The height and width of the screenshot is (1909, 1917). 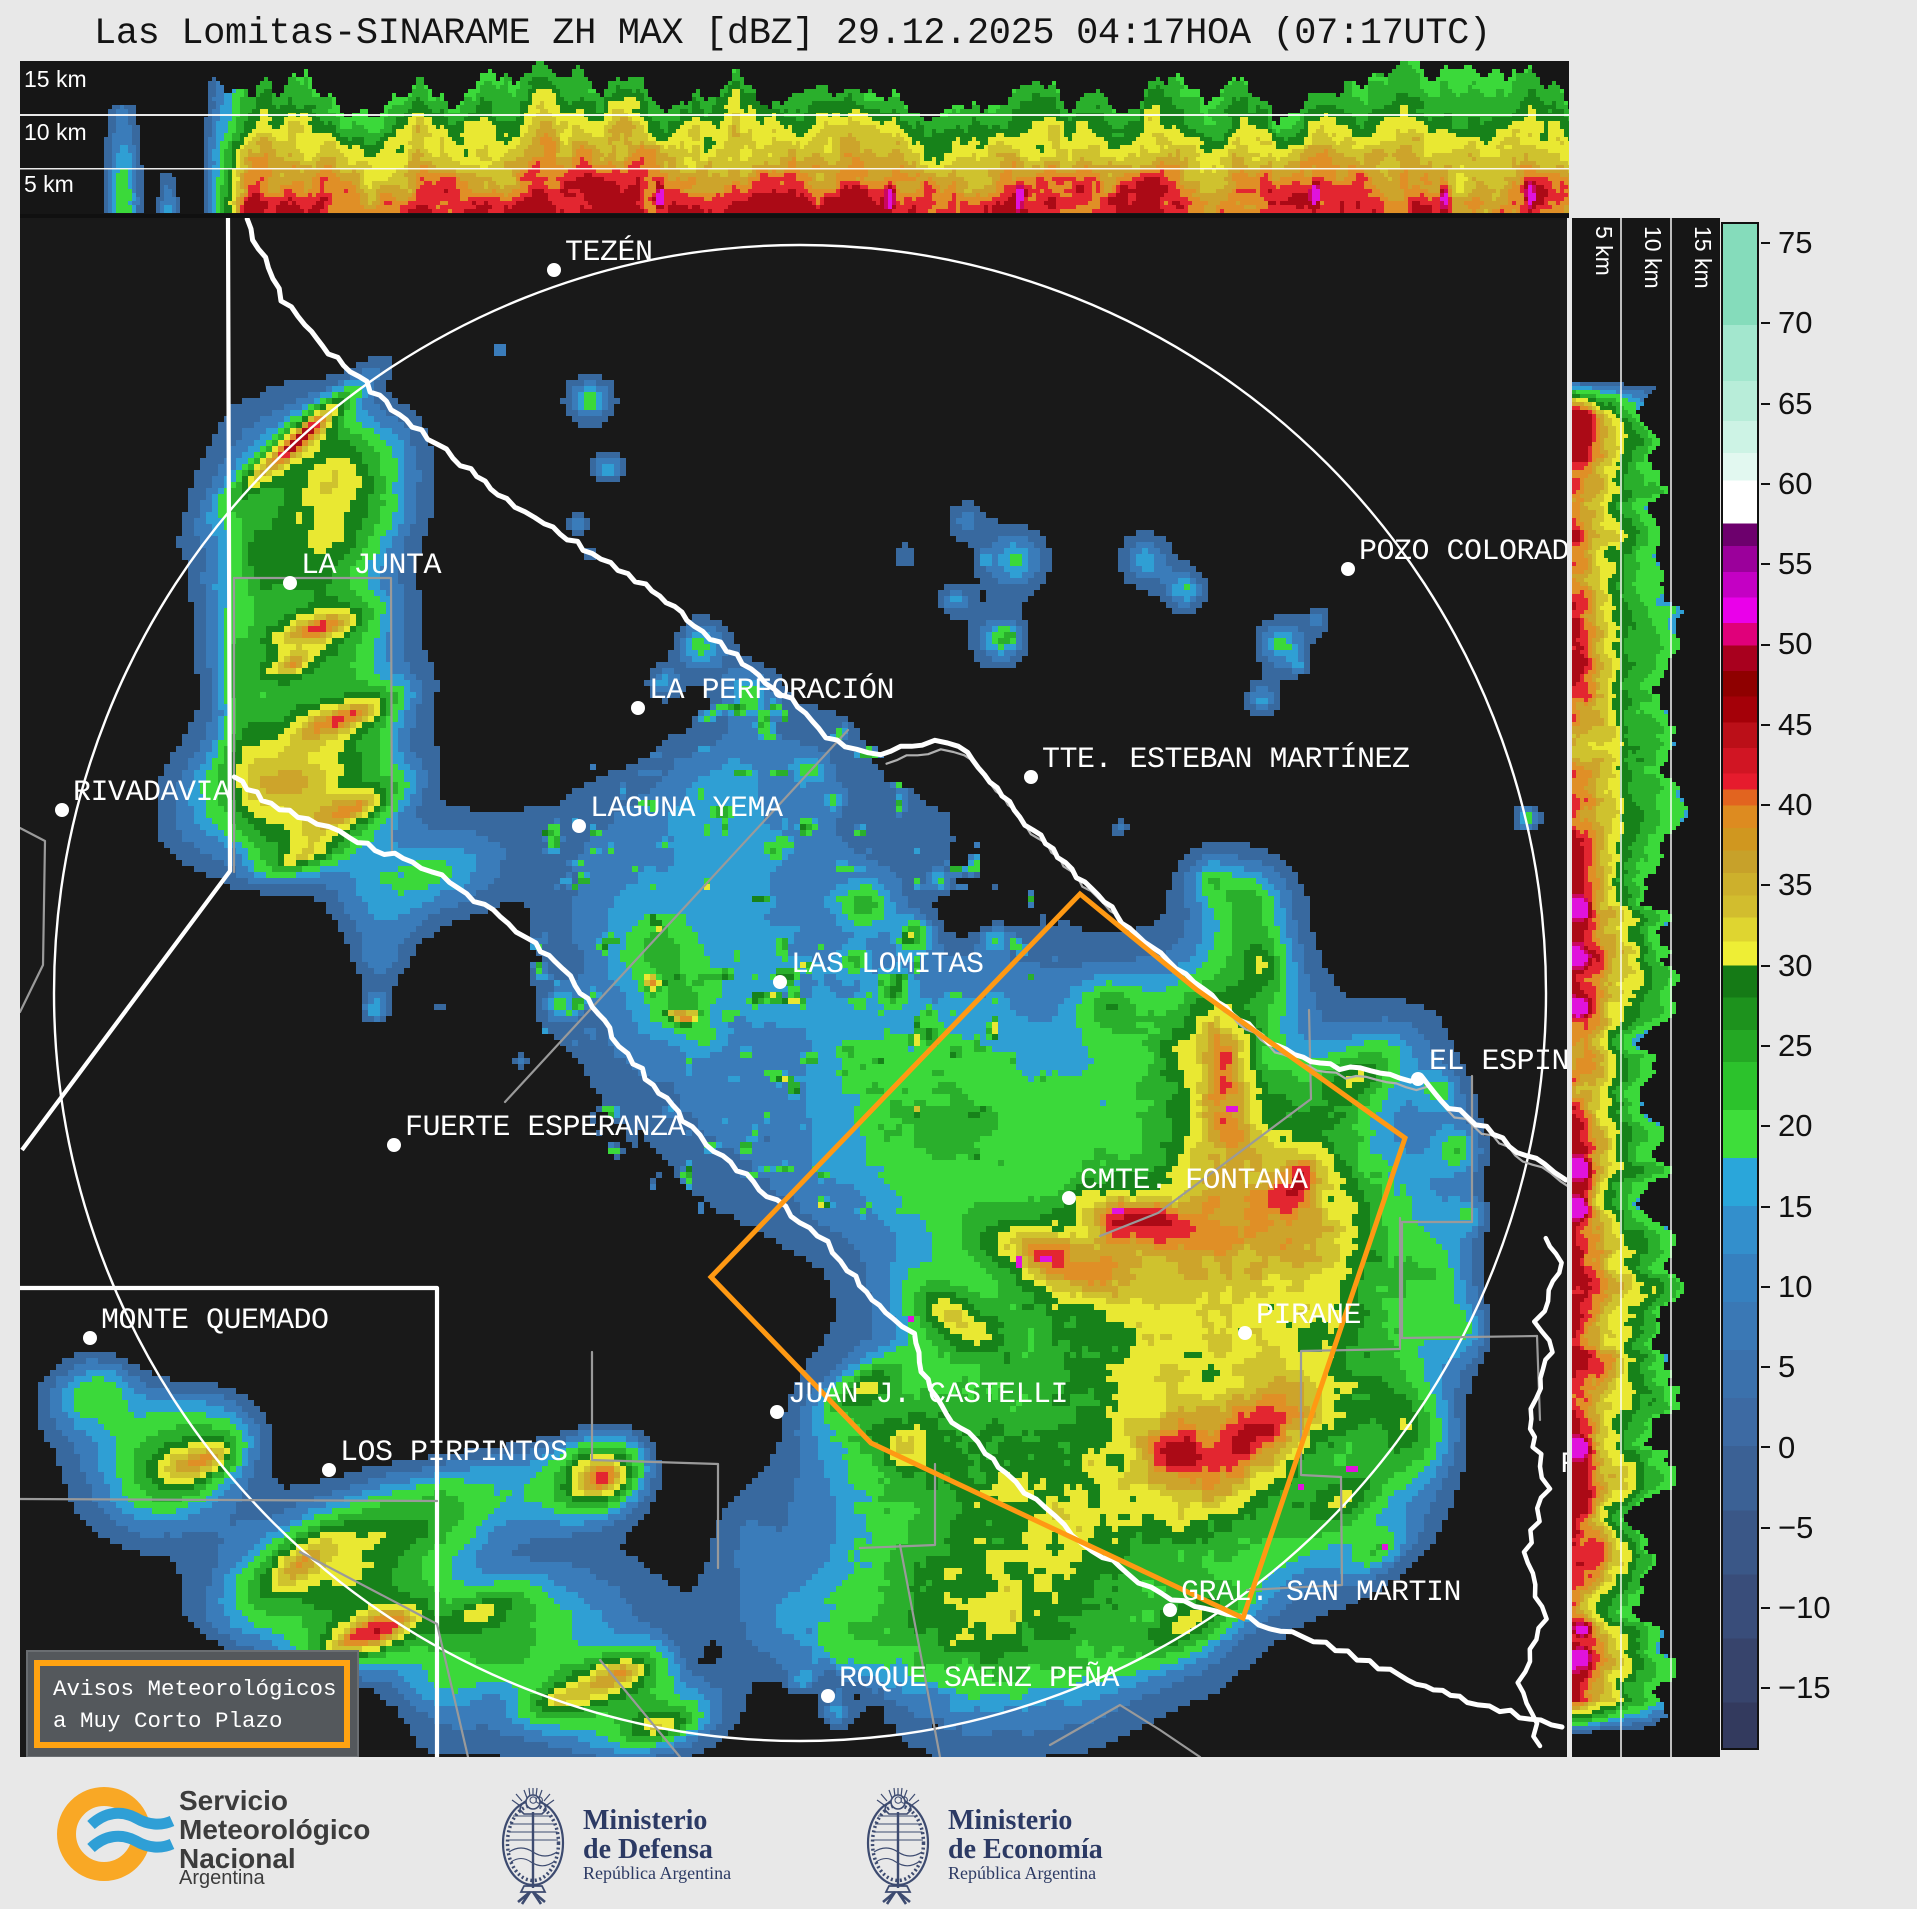 I want to click on svg-text: CMTE. FONTANA, so click(x=1194, y=1181).